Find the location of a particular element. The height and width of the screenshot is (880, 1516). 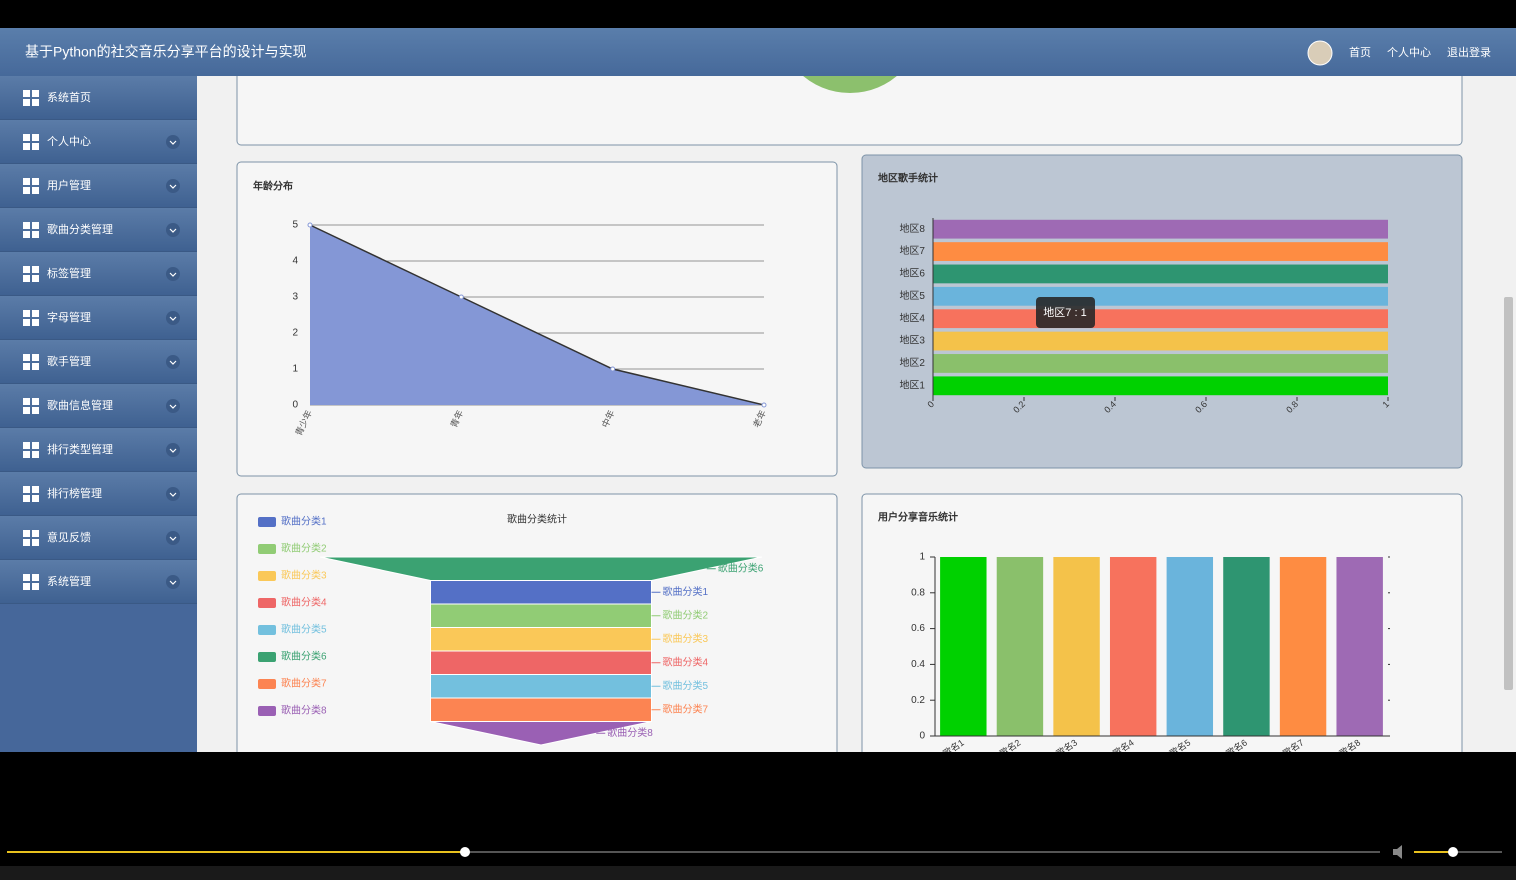

menu-label: 歌曲信息管理 is located at coordinates (80, 405).